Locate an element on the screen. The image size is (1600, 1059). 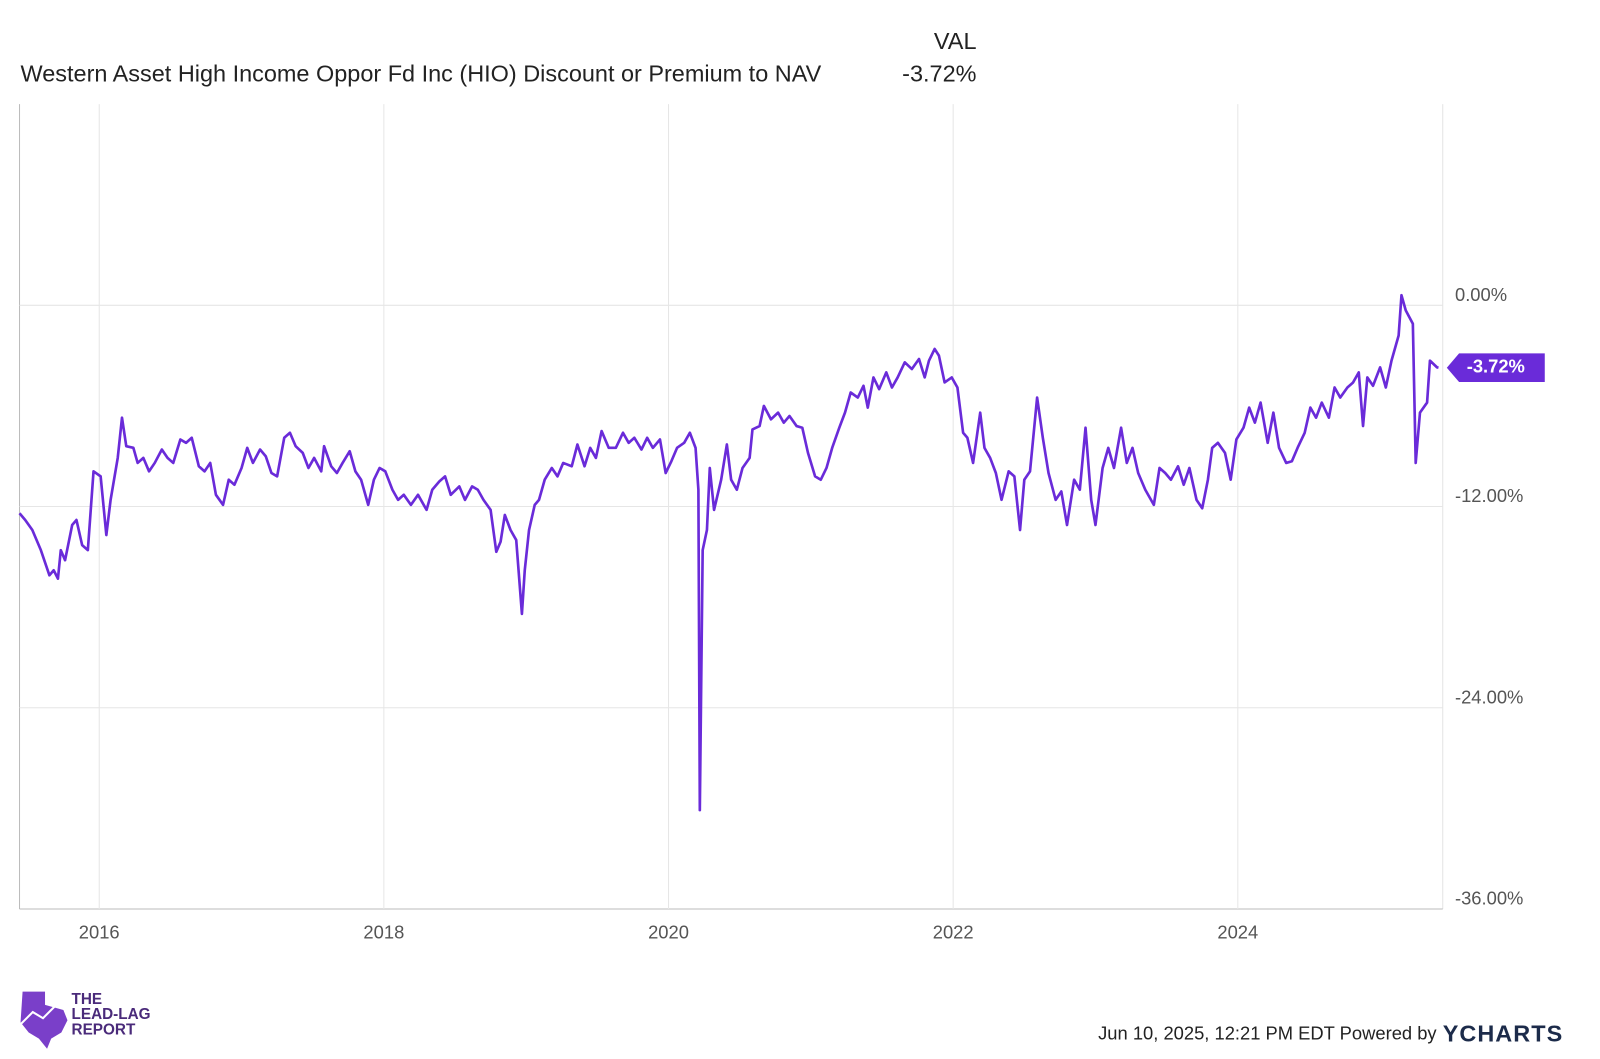
logo-line is located at coordinates (38, 1014).